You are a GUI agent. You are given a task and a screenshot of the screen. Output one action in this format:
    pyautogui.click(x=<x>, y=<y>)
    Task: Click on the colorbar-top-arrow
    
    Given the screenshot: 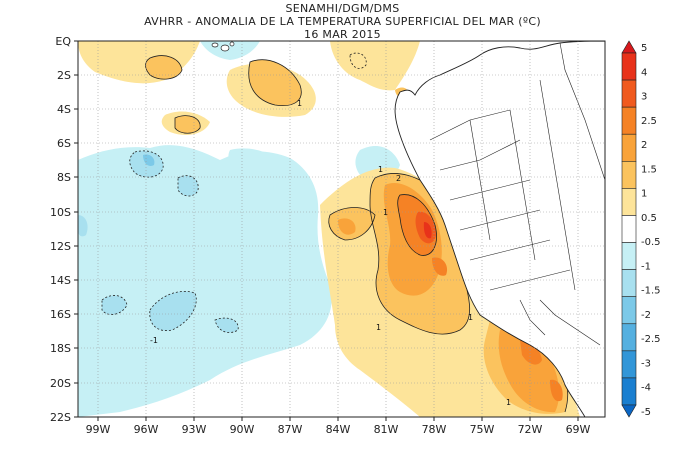 What is the action you would take?
    pyautogui.click(x=629, y=47)
    